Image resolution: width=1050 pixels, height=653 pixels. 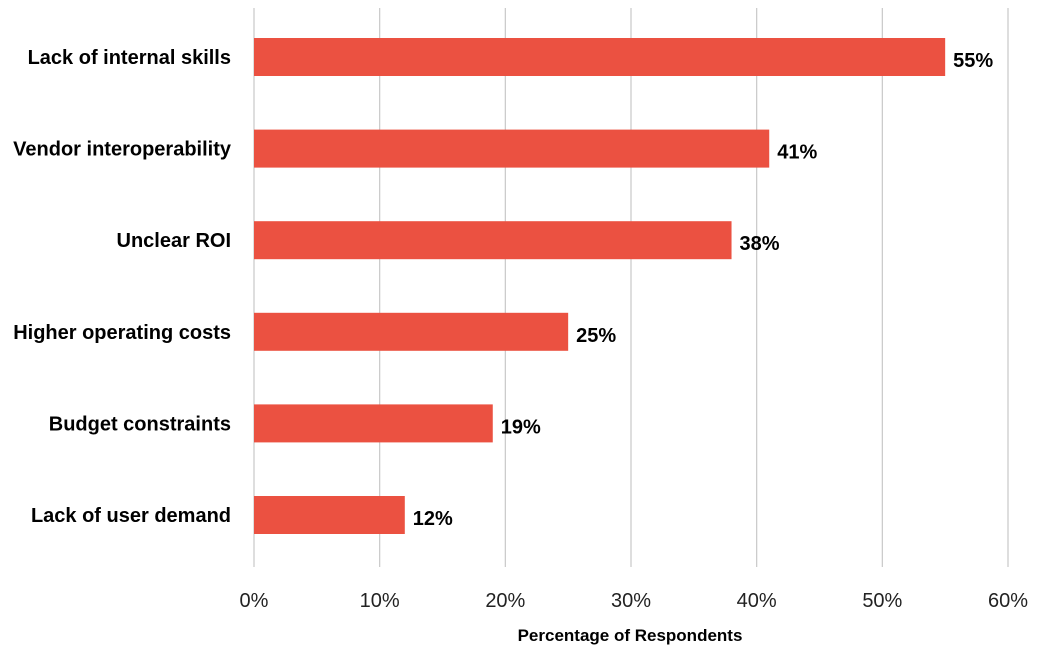 I want to click on category-label: Lack of internal skills, so click(x=129, y=58).